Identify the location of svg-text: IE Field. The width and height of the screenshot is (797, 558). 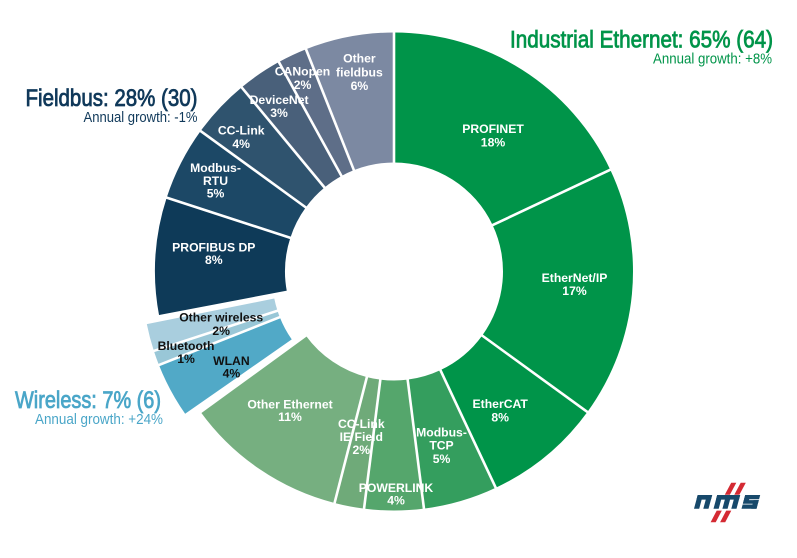
(361, 437).